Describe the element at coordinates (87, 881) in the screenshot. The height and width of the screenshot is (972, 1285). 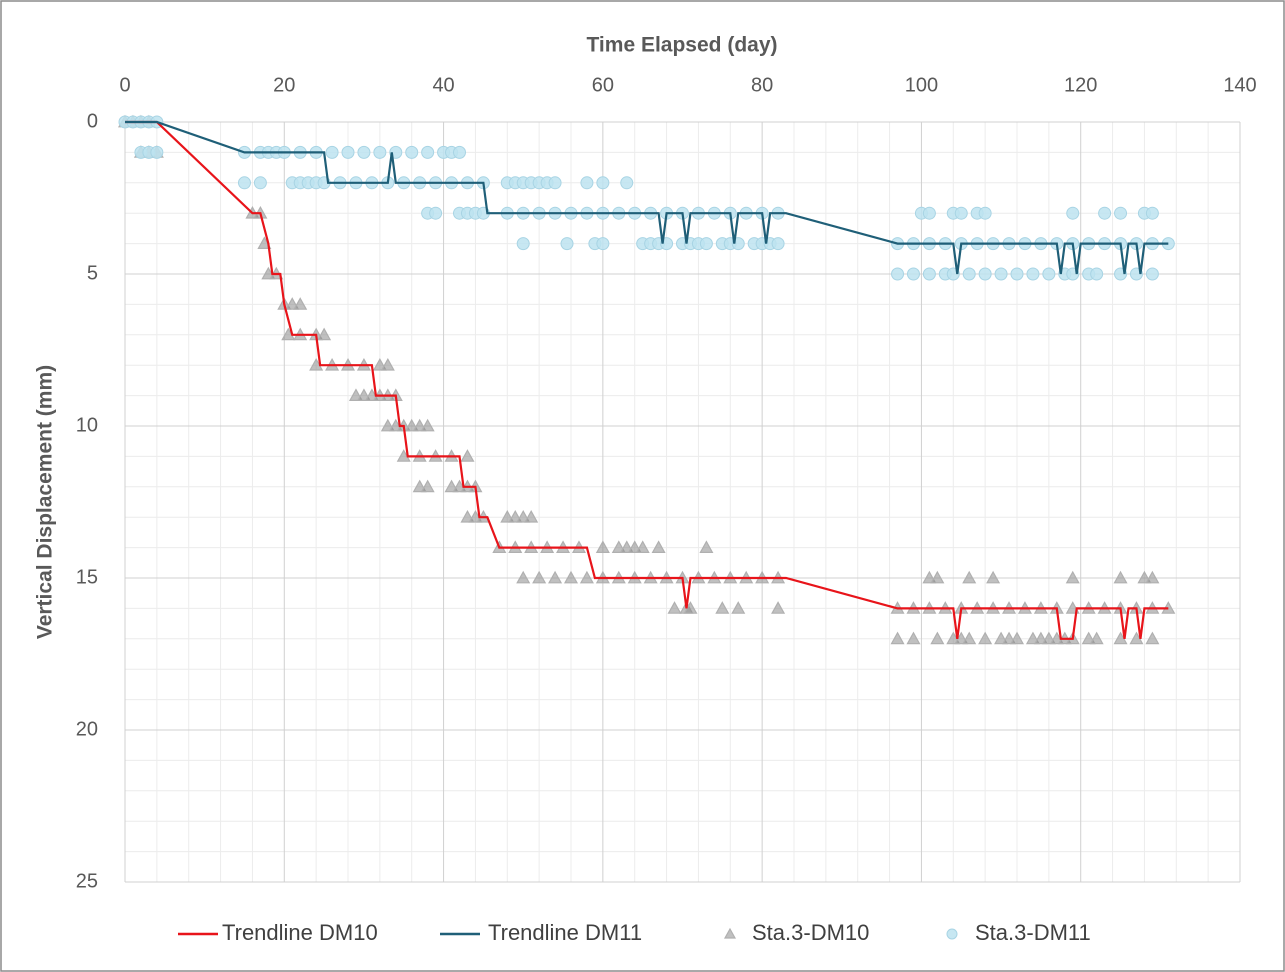
I see `y-tick-label: 25` at that location.